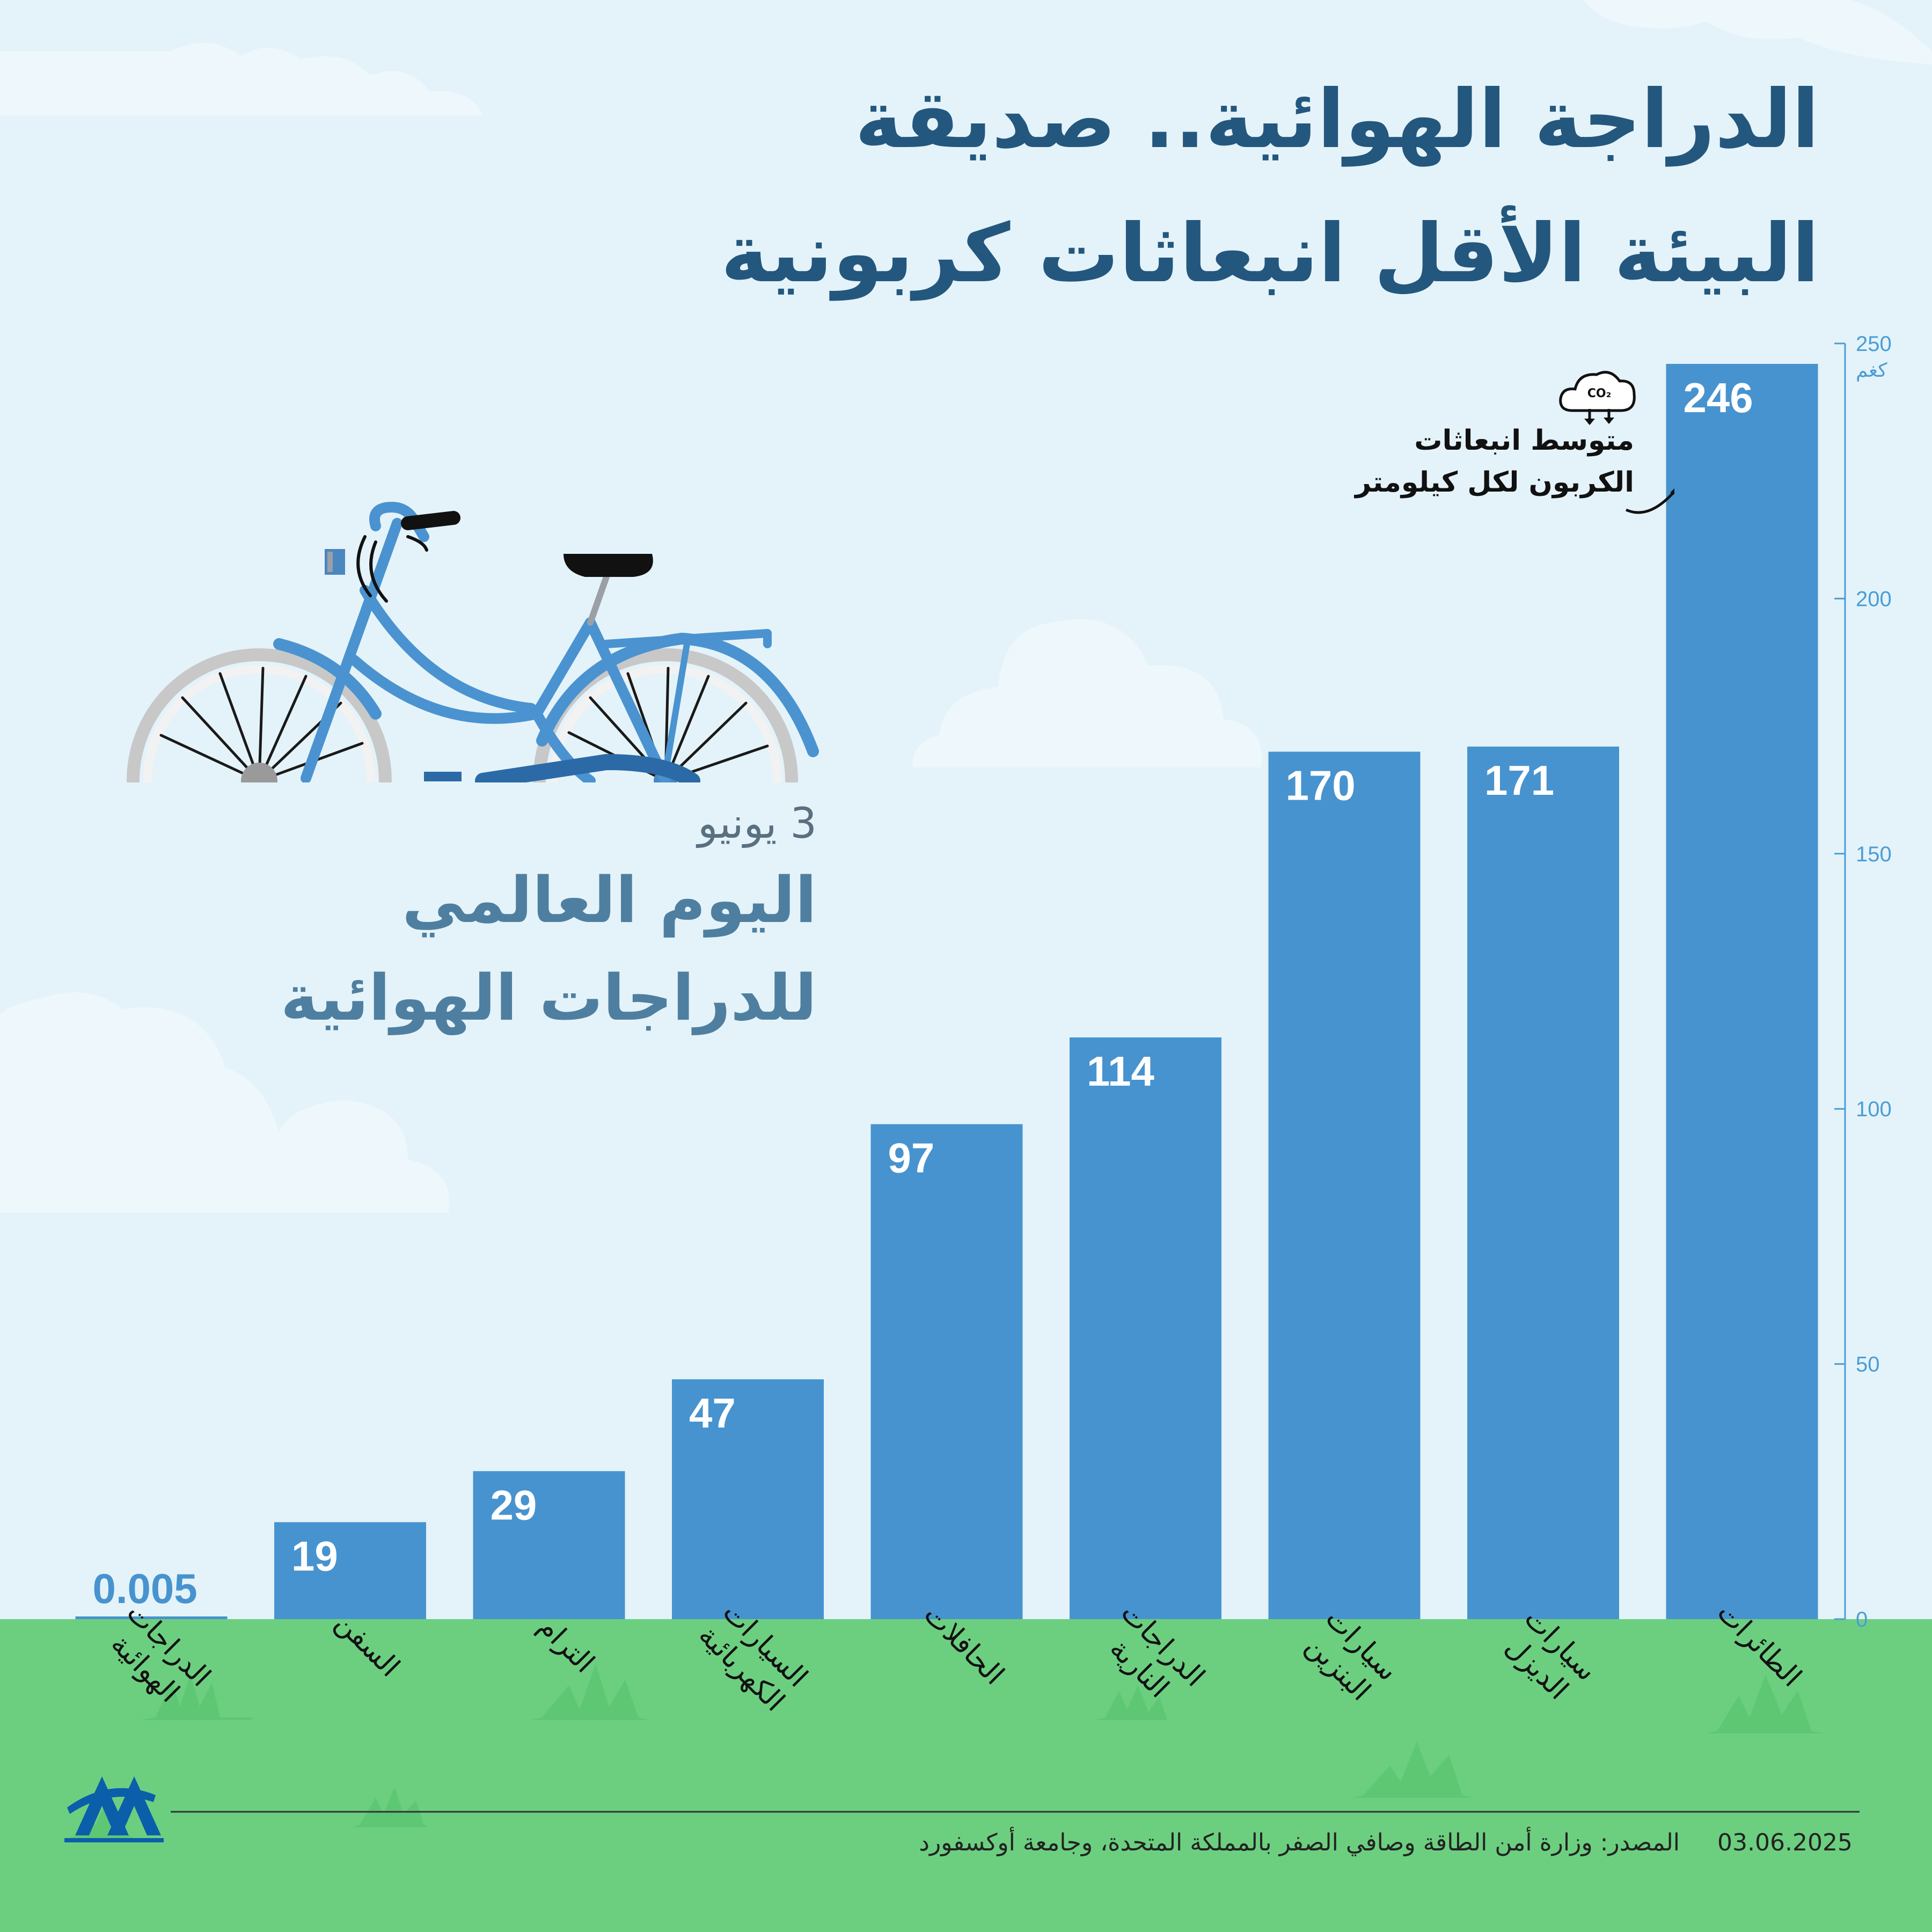 This screenshot has height=1932, width=1932. Describe the element at coordinates (665, 725) in the screenshot. I see `front-wheel-rim` at that location.